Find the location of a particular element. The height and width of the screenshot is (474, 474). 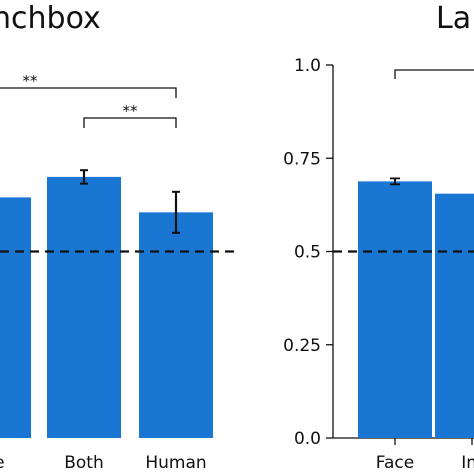

left-panel-title: nchbox is located at coordinates (50, 18).